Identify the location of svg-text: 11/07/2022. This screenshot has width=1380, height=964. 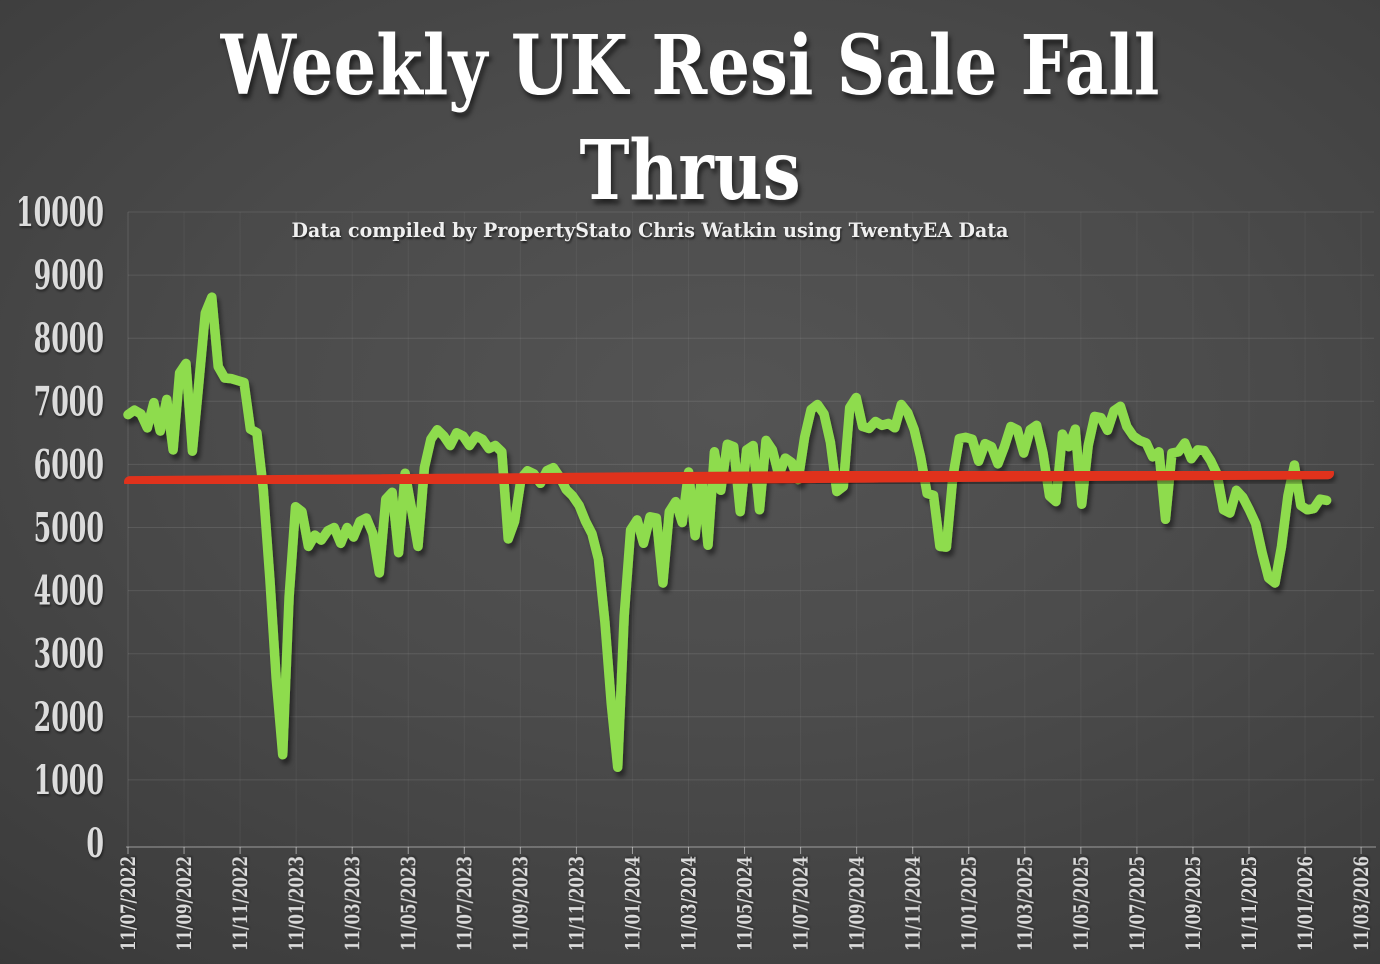
(128, 903).